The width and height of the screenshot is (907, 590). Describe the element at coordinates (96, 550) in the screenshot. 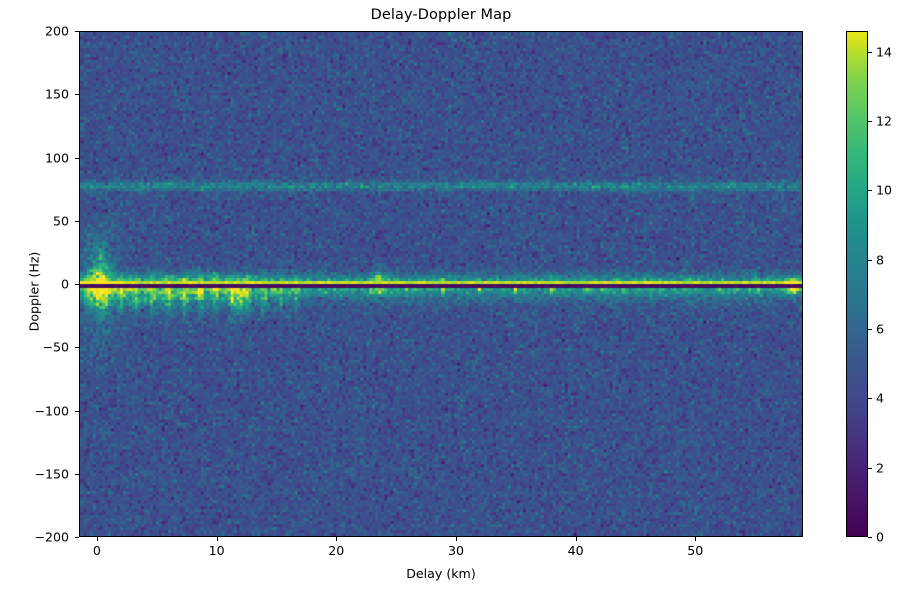

I see `x-tick-label: 0` at that location.